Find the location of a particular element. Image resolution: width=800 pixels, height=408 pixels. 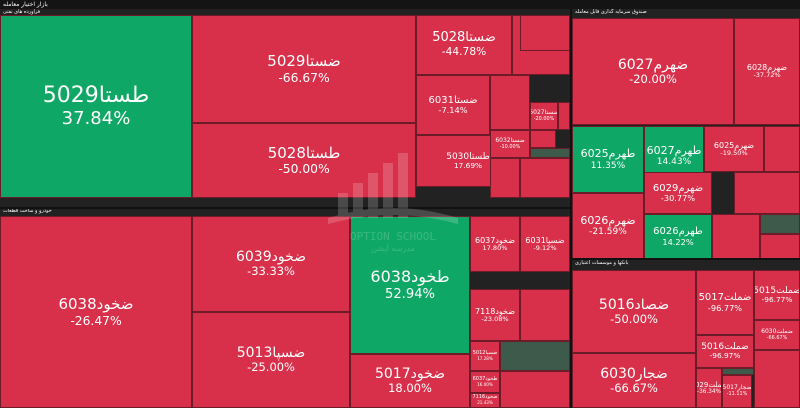

treemap-cell: ضستا5029 -66.67% is located at coordinates (304, 69).